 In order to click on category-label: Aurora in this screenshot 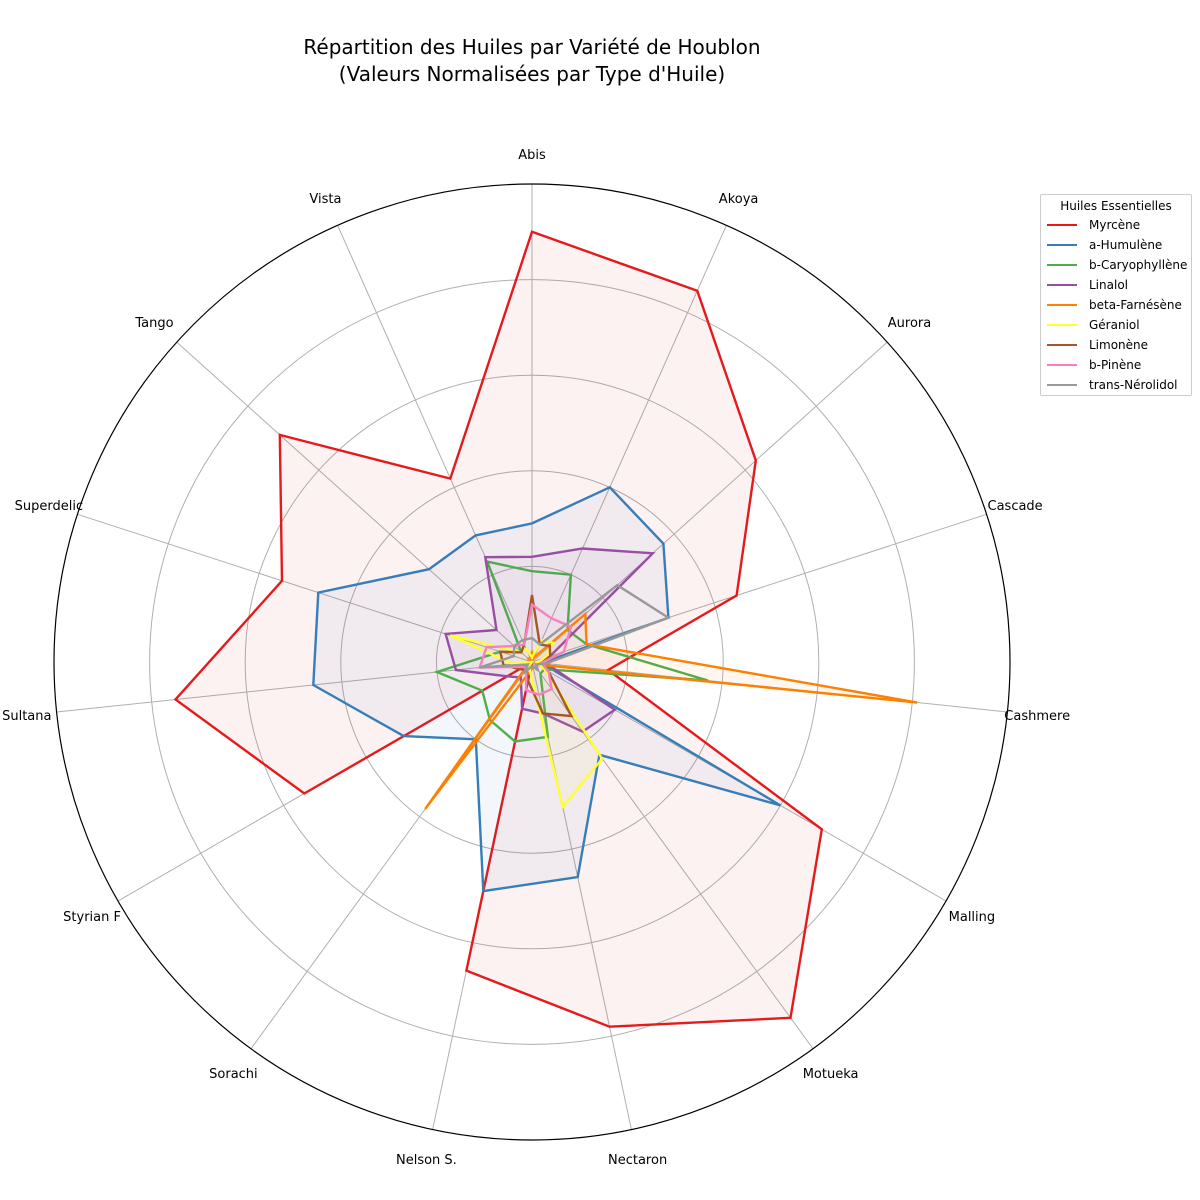, I will do `click(909, 323)`.